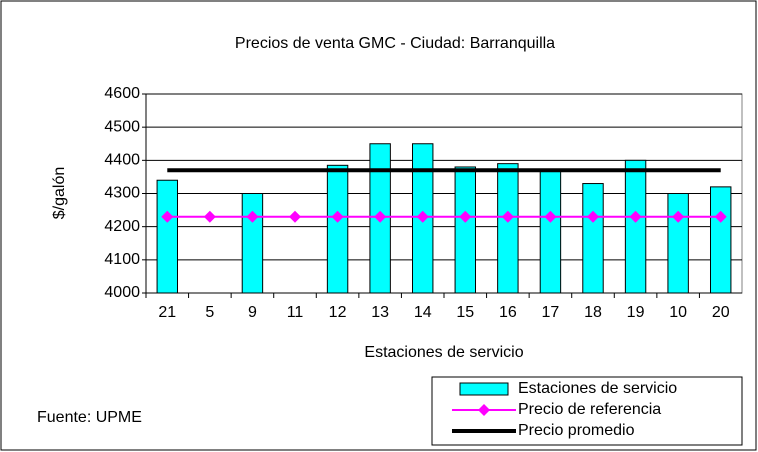 The image size is (758, 452). Describe the element at coordinates (508, 312) in the screenshot. I see `x-tick-label: 16` at that location.